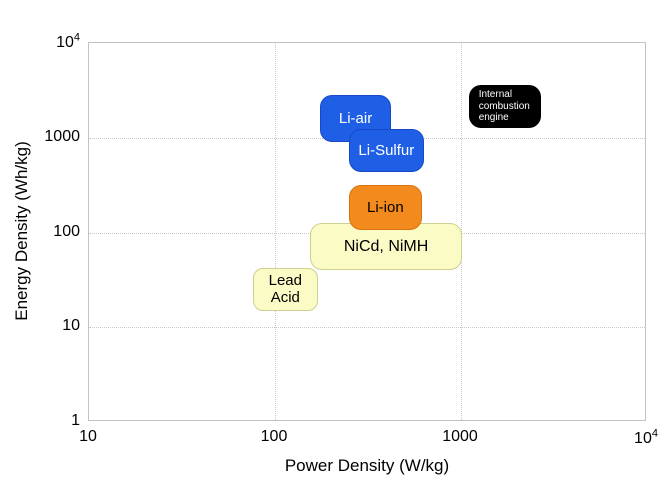 This screenshot has height=501, width=668. I want to click on region-li-sulfur: Li-Sulfur, so click(386, 150).